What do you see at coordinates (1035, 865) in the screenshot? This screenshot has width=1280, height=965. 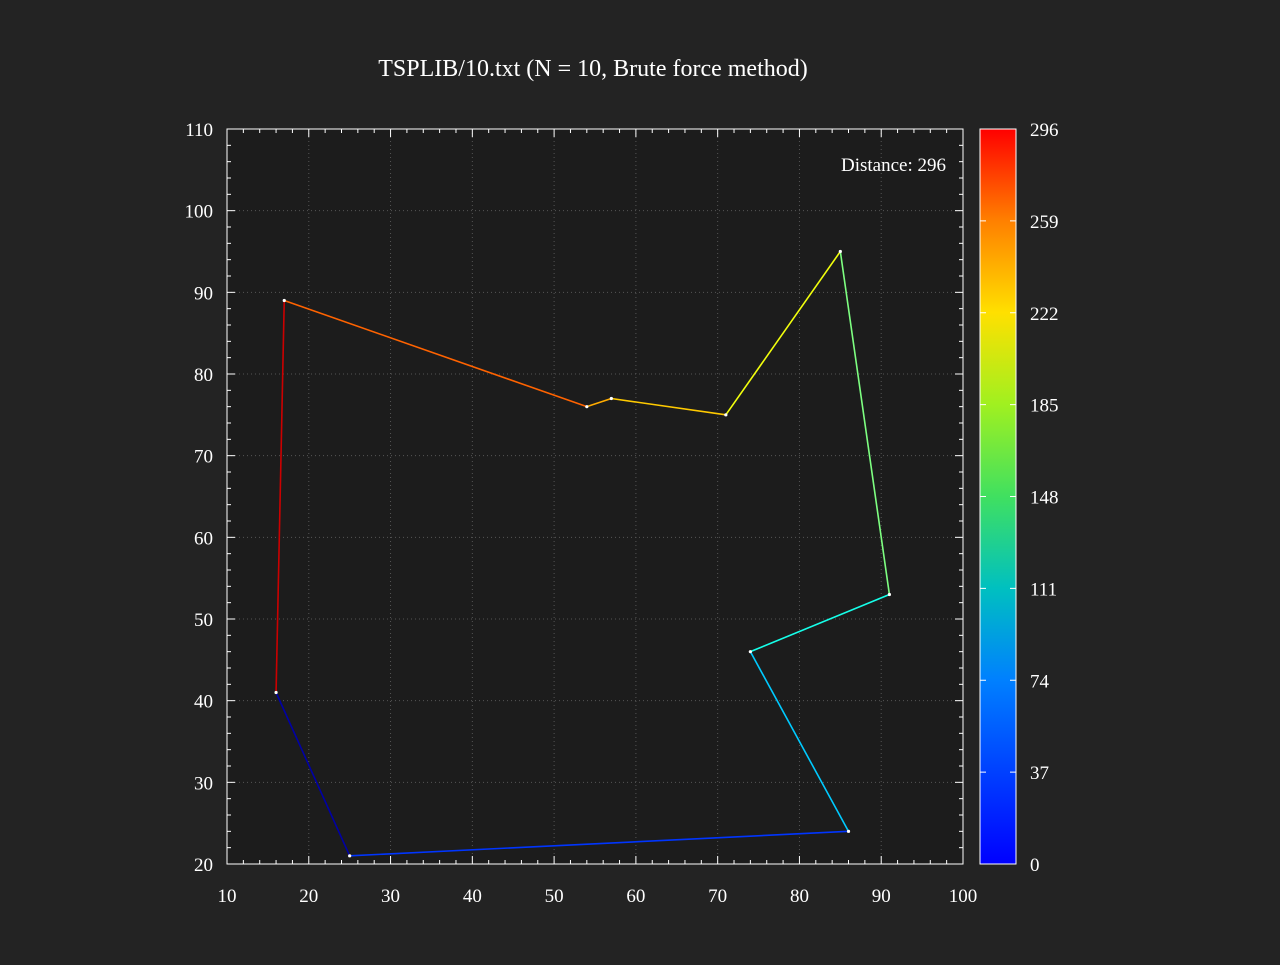 I see `colorbar-tick-label: 0` at bounding box center [1035, 865].